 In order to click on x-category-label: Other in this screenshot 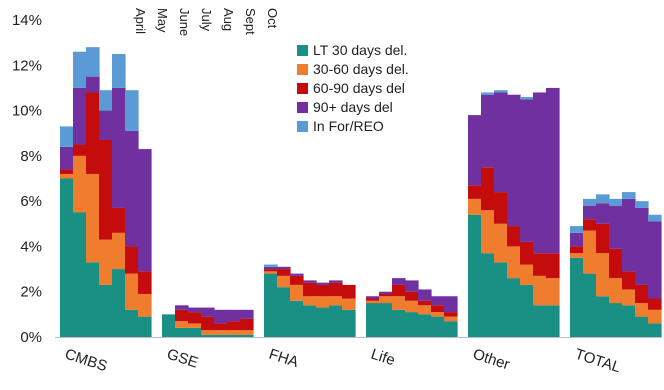, I will do `click(491, 360)`.